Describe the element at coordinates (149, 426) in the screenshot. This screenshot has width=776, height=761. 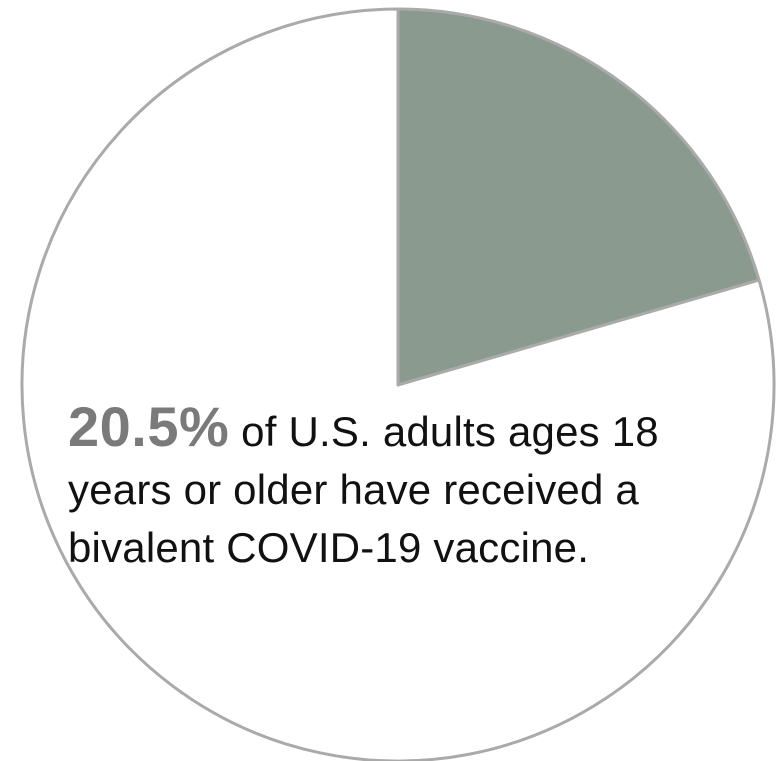
I see `percentage-value: 20.5%` at that location.